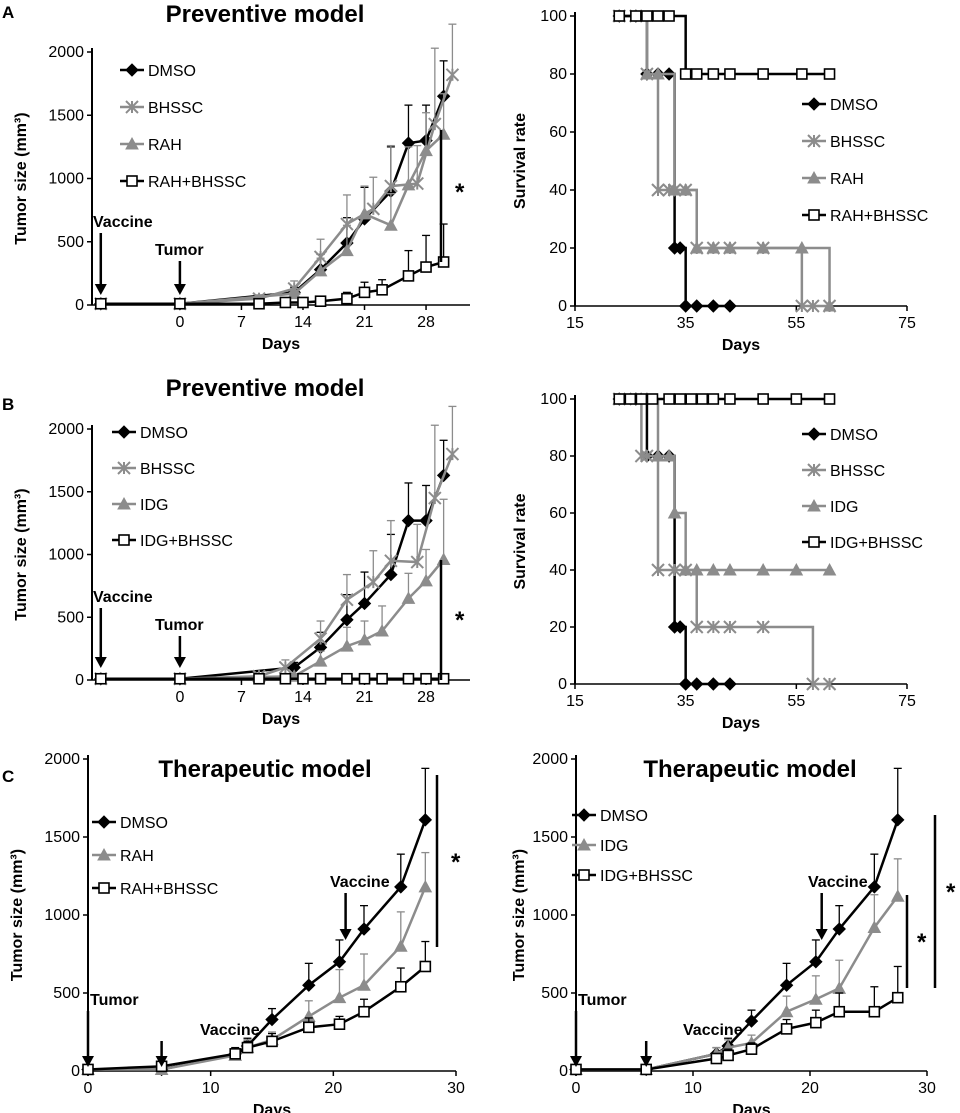 The image size is (960, 1113). Describe the element at coordinates (365, 322) in the screenshot. I see `x-tick-label: 21` at that location.